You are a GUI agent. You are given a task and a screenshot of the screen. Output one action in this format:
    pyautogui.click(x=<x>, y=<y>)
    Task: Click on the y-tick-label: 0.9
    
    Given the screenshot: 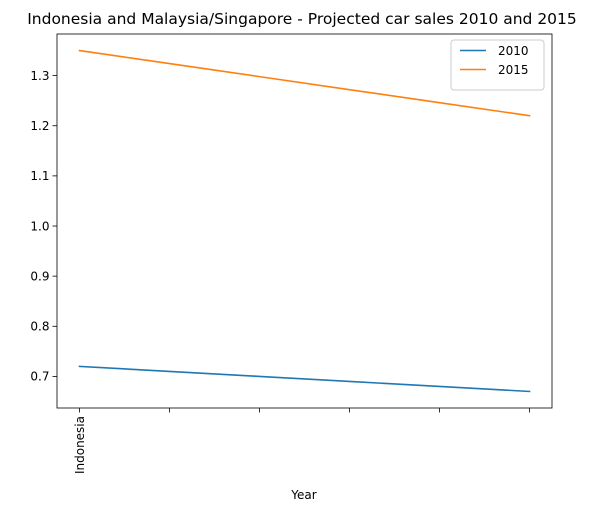 What is the action you would take?
    pyautogui.click(x=39, y=276)
    